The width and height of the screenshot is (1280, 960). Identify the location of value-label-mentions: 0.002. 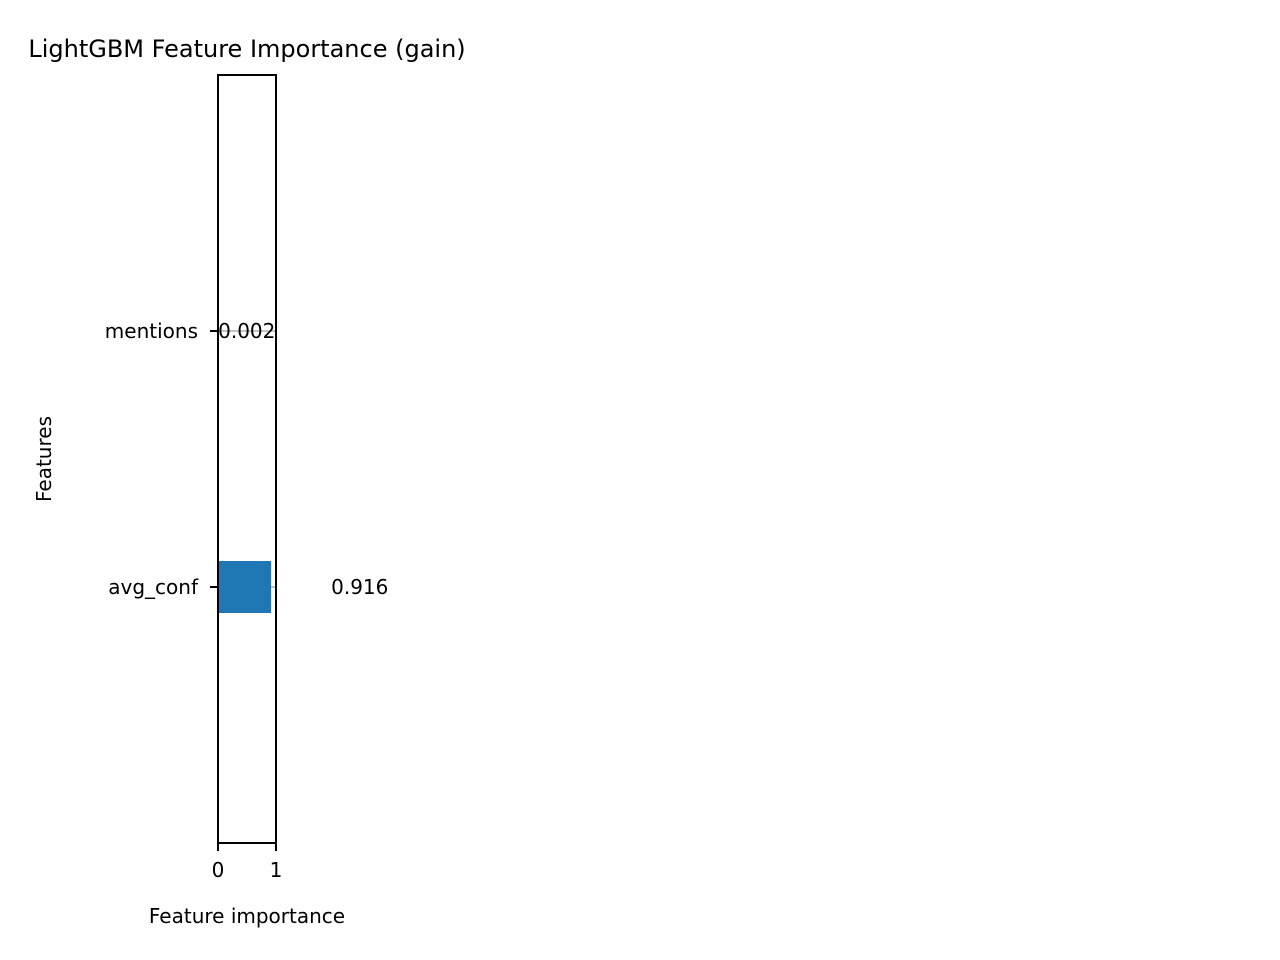
(246, 331).